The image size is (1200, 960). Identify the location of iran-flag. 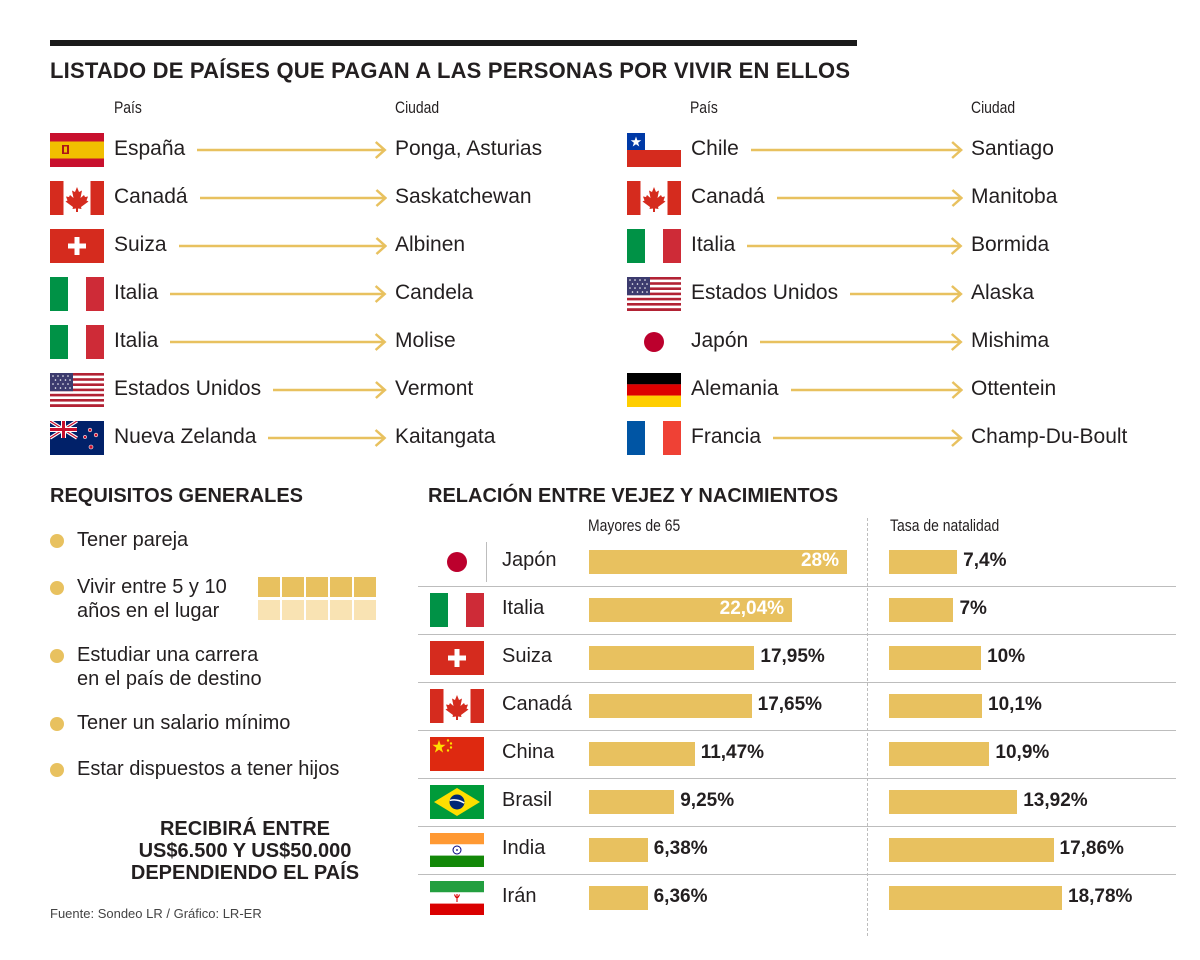
(457, 898).